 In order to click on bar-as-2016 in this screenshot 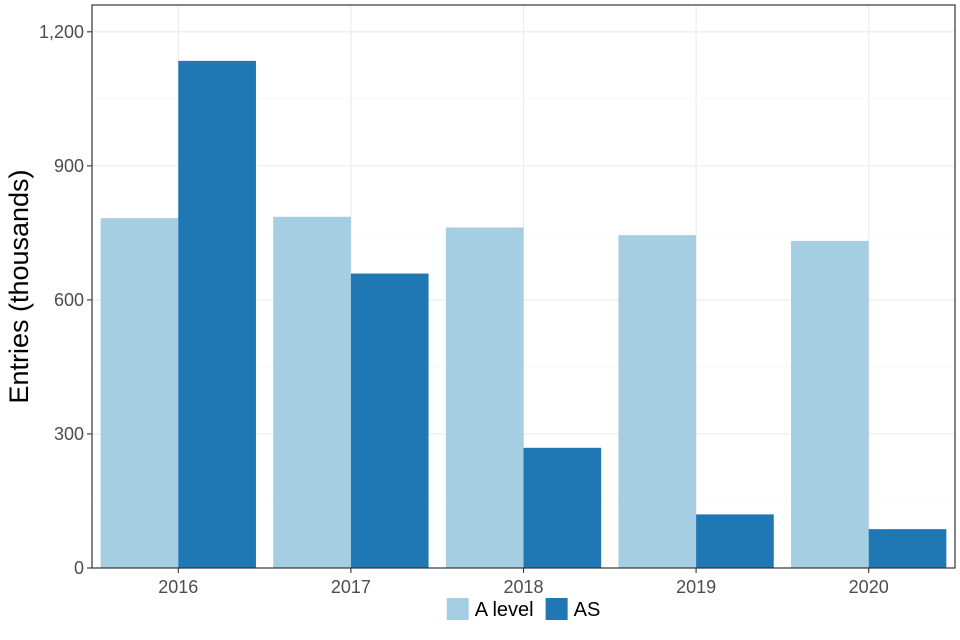, I will do `click(217, 314)`.